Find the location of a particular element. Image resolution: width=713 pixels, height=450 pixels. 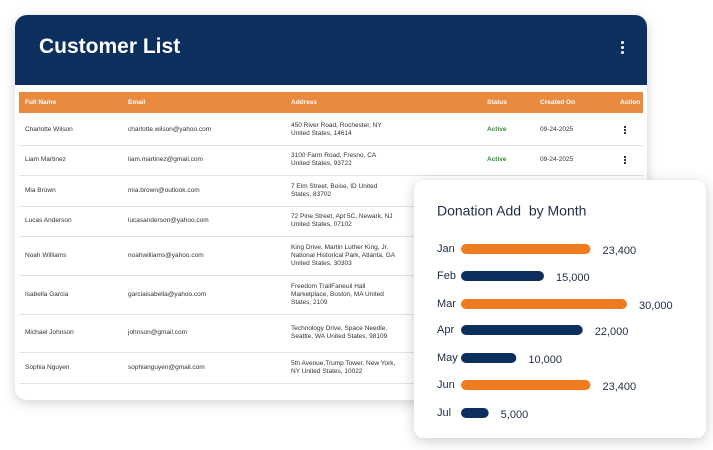

table-cell: Isabella Garcia is located at coordinates (47, 294).